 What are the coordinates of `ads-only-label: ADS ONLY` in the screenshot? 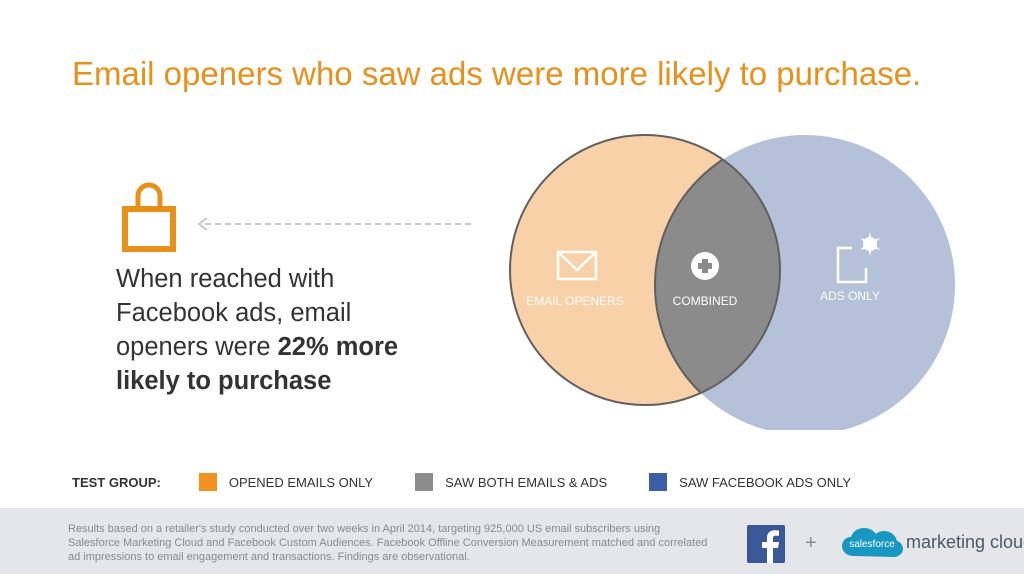 It's located at (850, 296).